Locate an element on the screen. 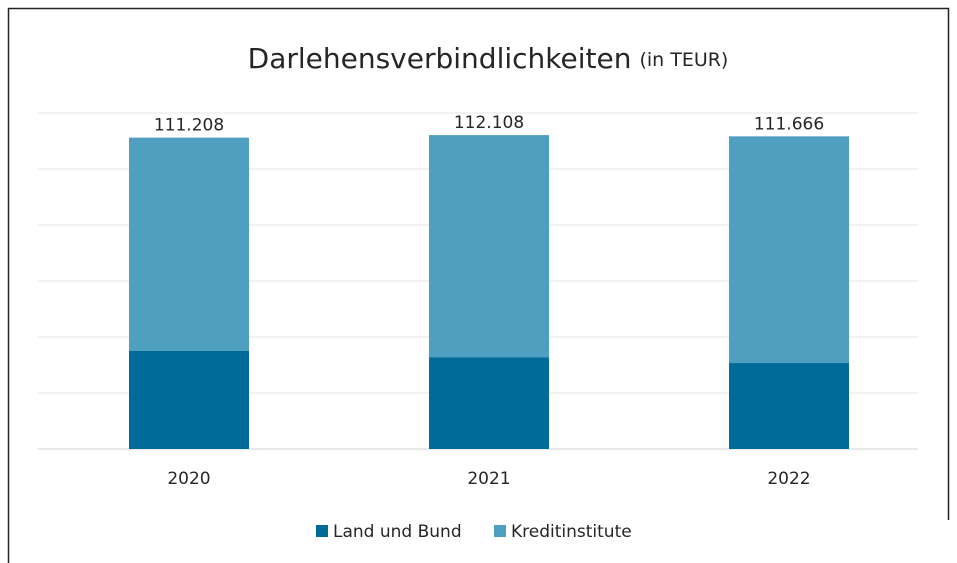  legend-label: Kreditinstitute is located at coordinates (571, 532).